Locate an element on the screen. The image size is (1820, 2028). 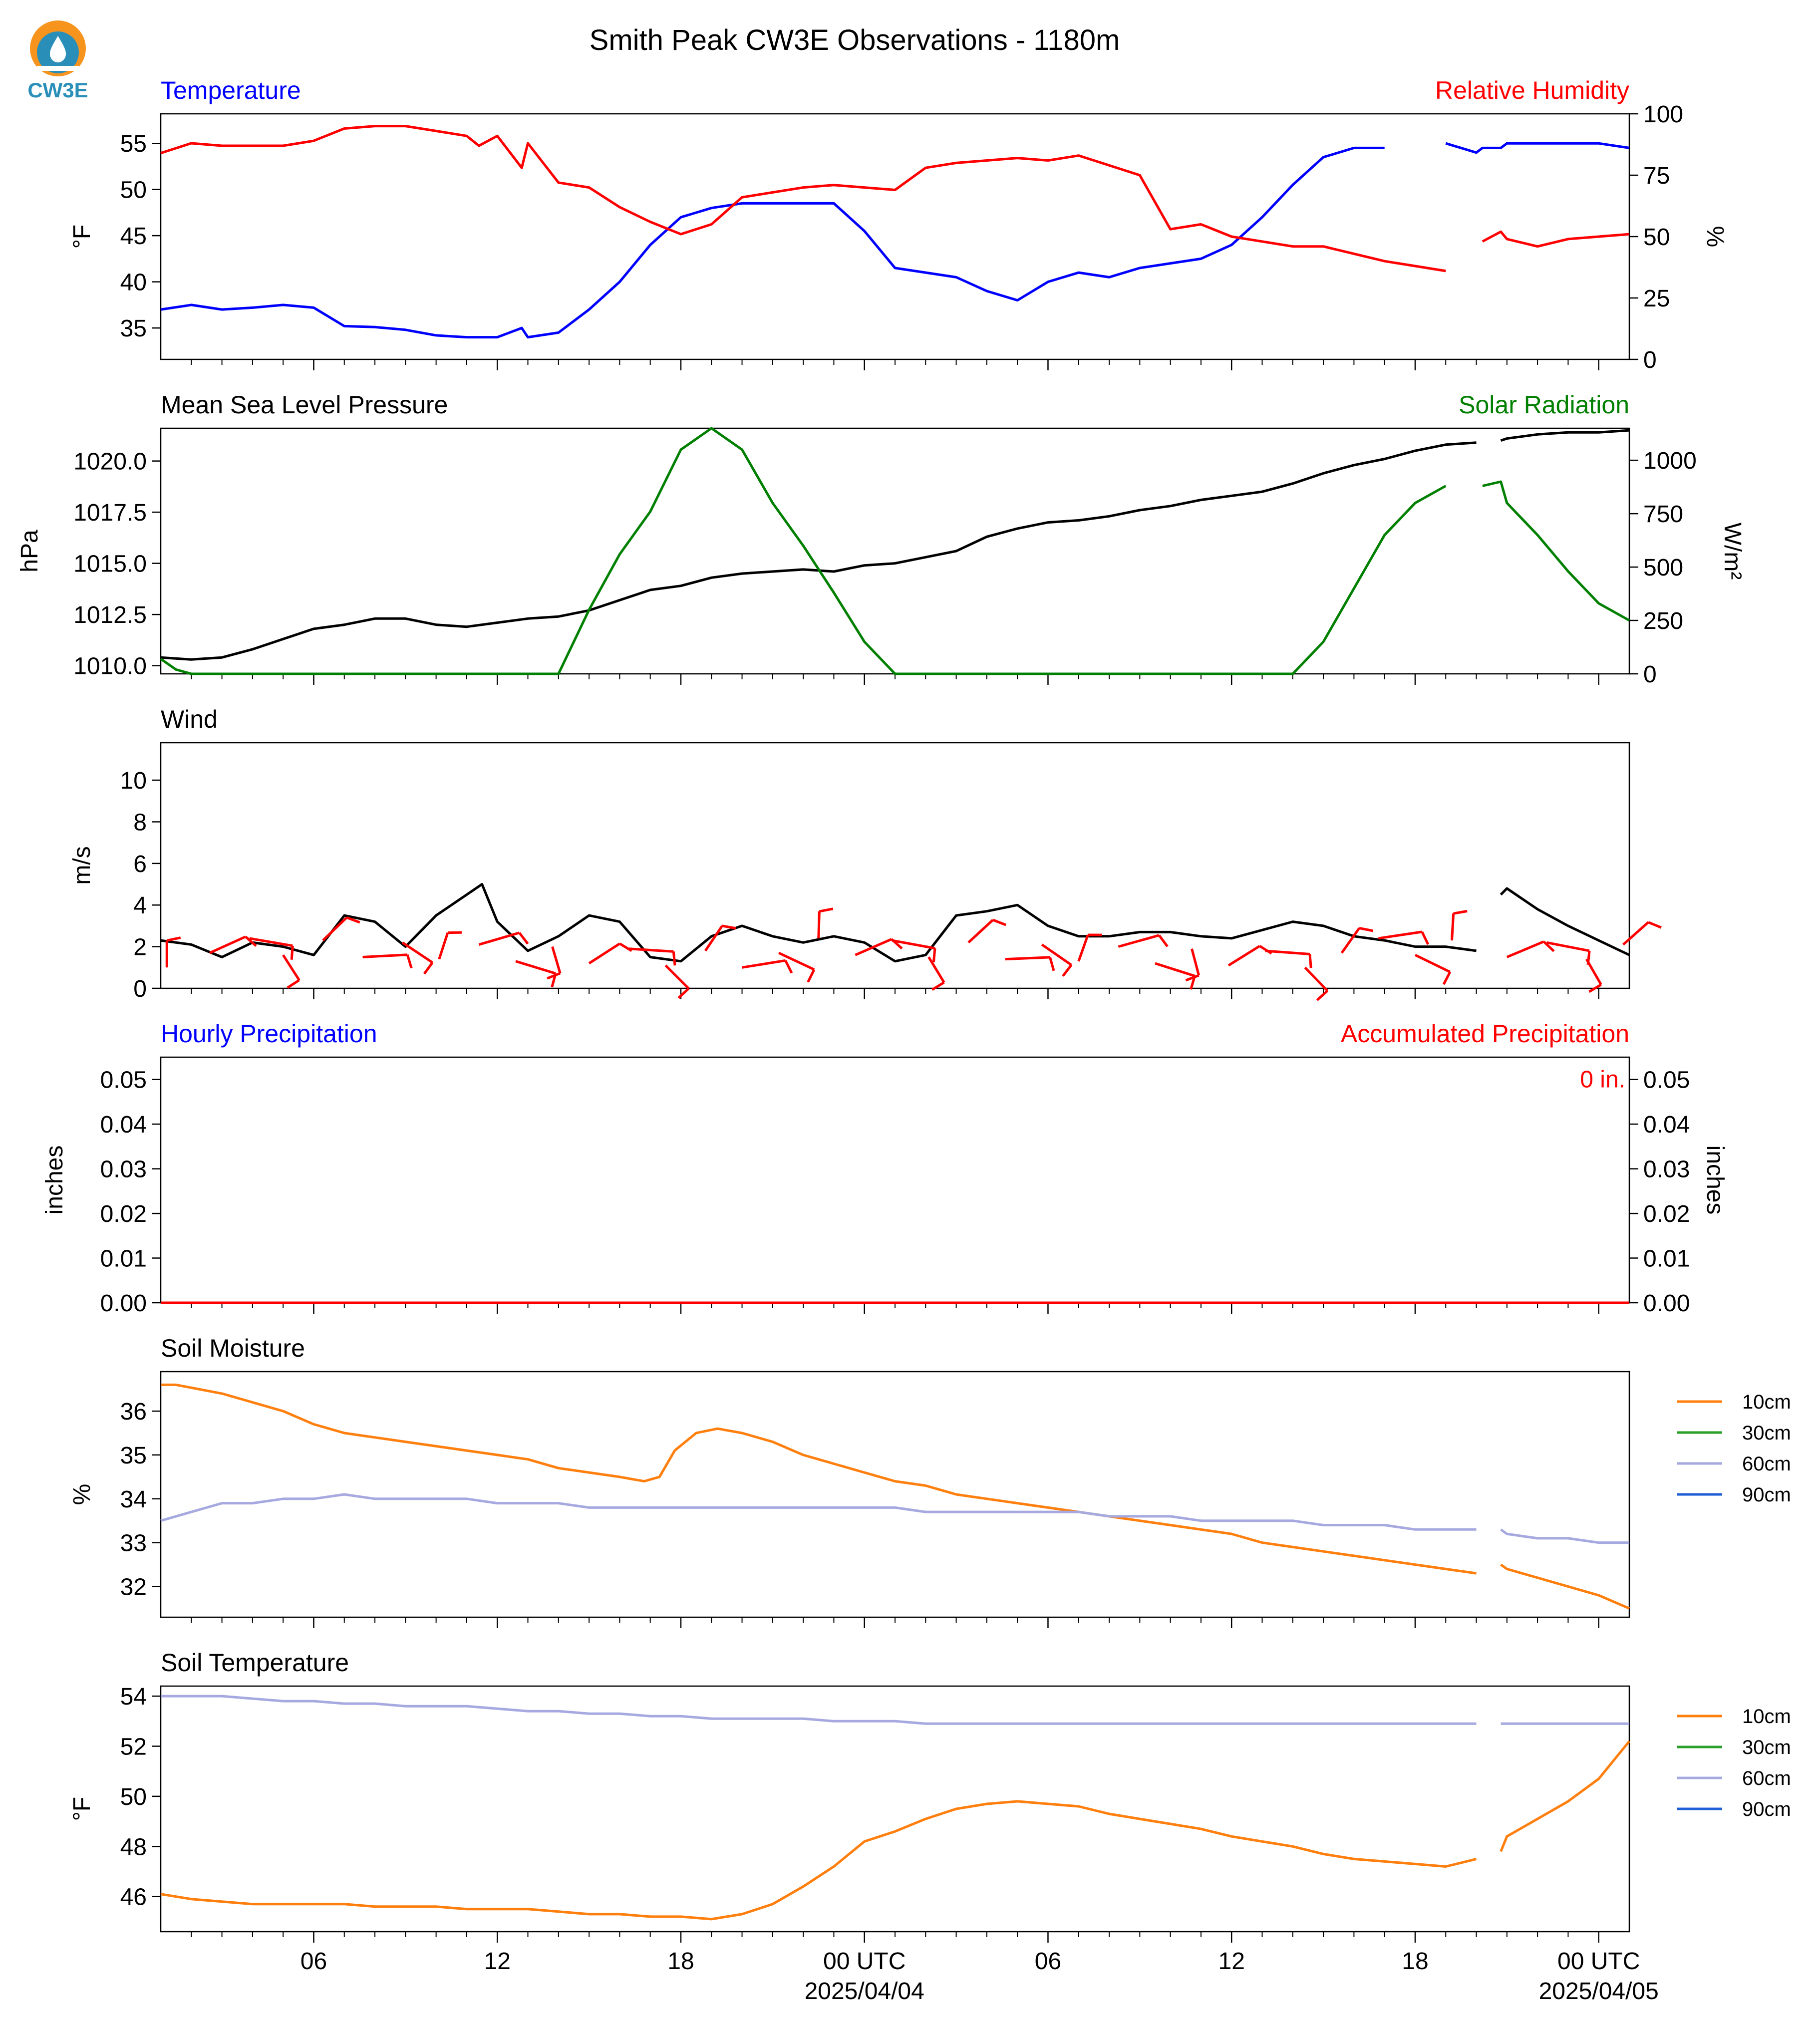
ylabel-left: inches is located at coordinates (54, 1180).